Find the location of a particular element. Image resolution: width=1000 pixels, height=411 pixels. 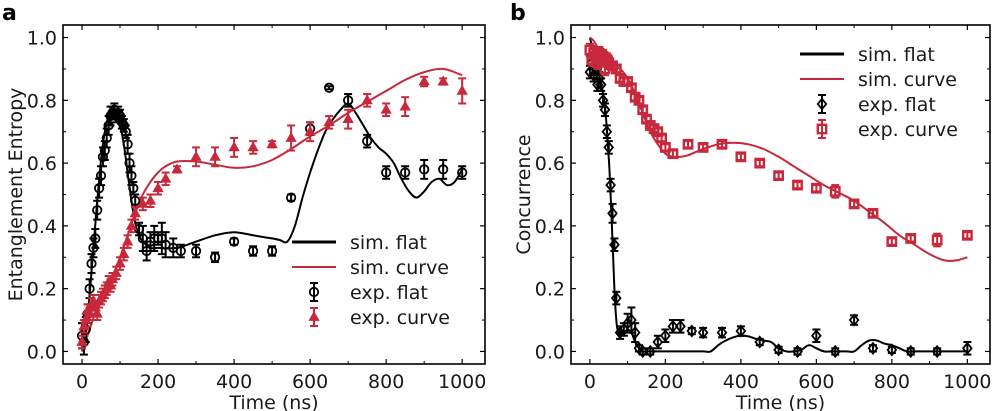

y-tick-label: 0.6 is located at coordinates (550, 164).